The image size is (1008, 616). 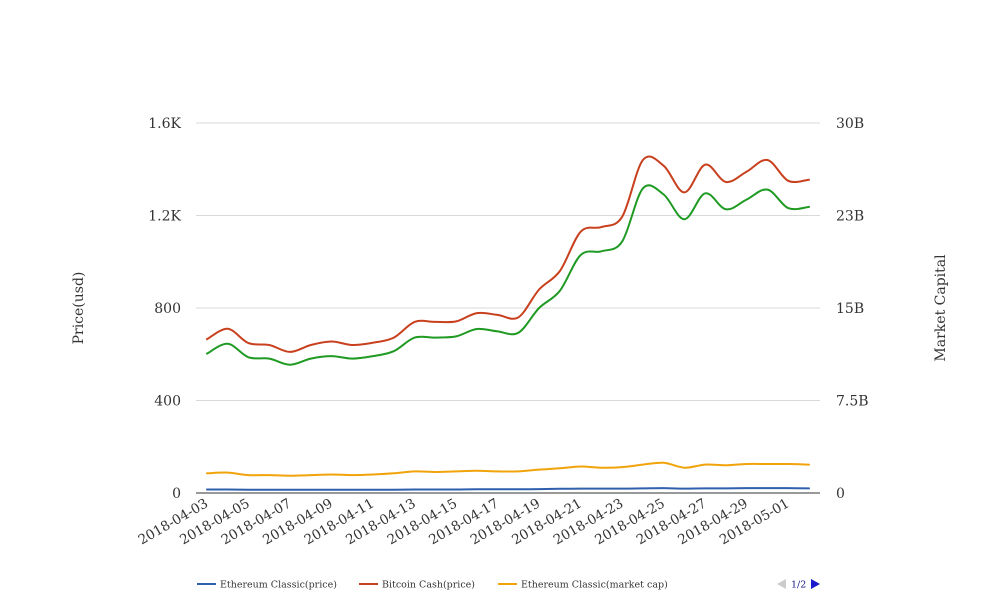 What do you see at coordinates (815, 584) in the screenshot?
I see `pager-next-icon` at bounding box center [815, 584].